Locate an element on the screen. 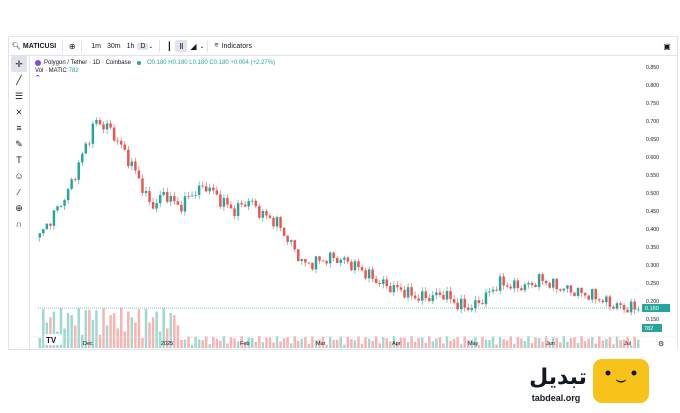 This screenshot has width=680, height=413. current-volume-badge is located at coordinates (652, 328).